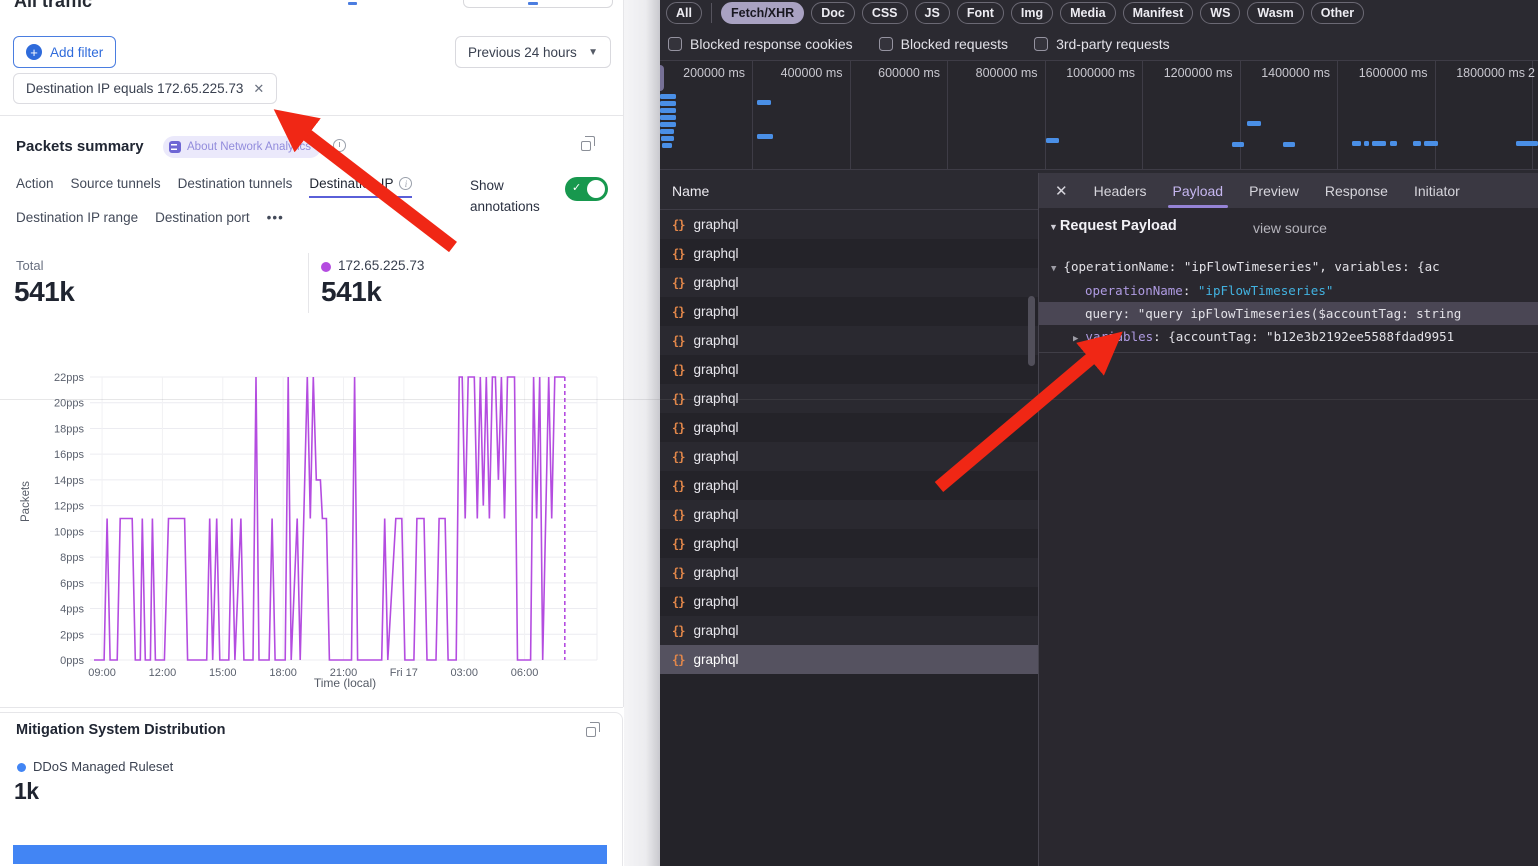 Image resolution: width=1538 pixels, height=866 pixels. I want to click on payload-row-operationName: operationName: "ipFlowTimeseries", so click(1288, 290).